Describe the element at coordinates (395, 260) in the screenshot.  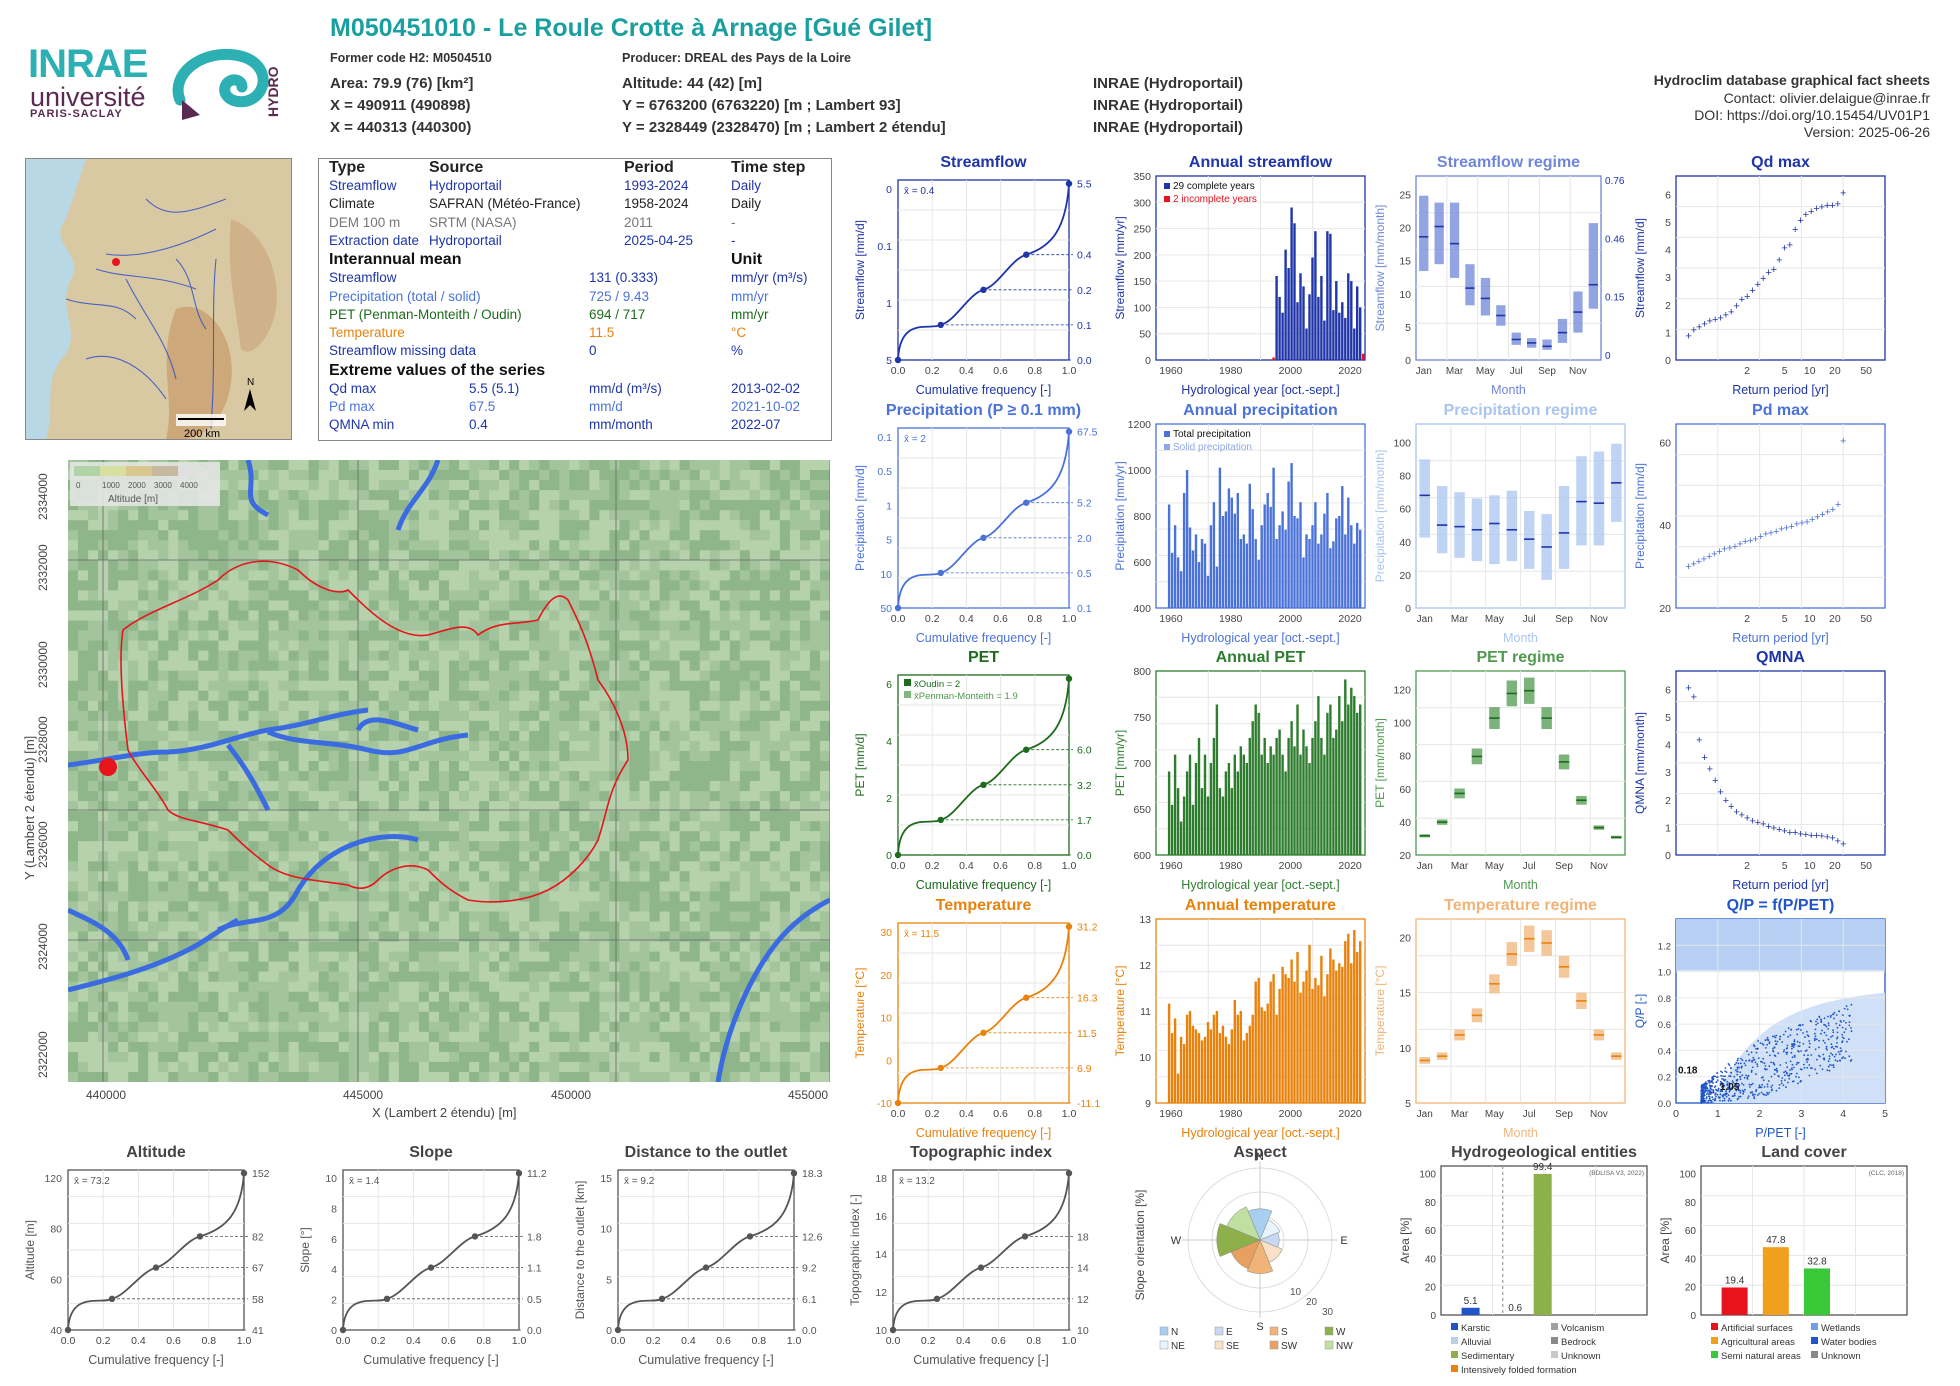
I see `interannual-header-0: Interannual mean` at that location.